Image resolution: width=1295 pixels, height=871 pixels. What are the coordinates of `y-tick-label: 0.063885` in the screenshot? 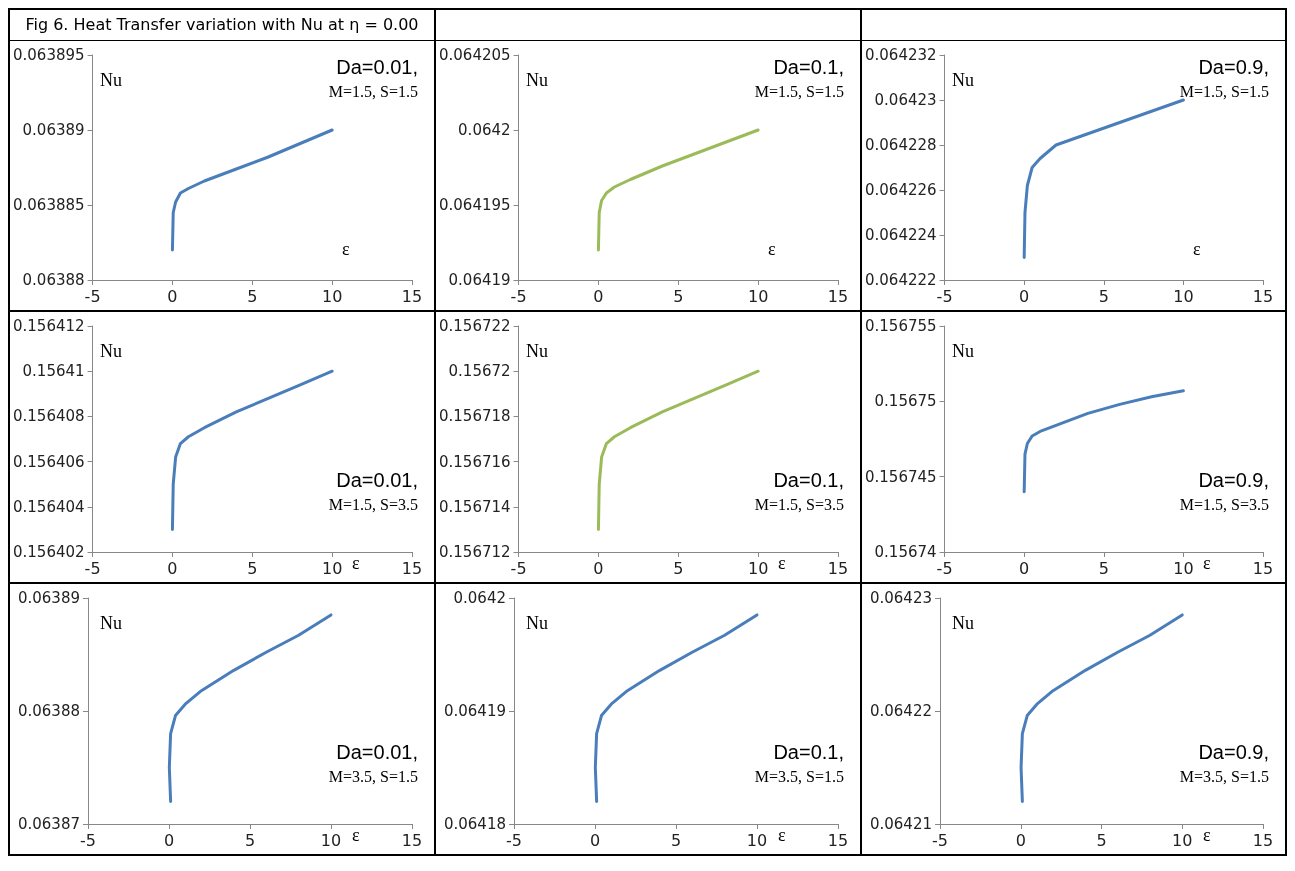 It's located at (48, 205).